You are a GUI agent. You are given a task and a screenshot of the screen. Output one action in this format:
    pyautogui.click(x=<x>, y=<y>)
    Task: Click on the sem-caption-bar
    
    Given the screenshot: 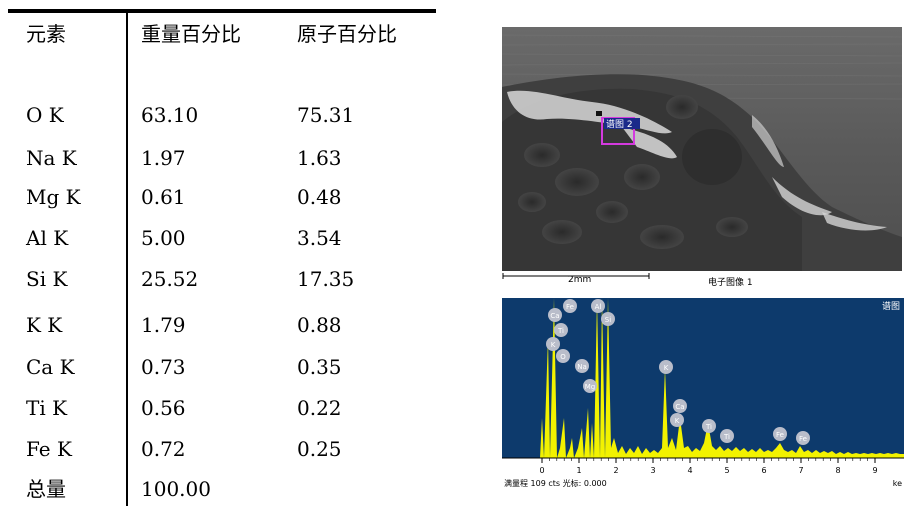 What is the action you would take?
    pyautogui.click(x=576, y=276)
    